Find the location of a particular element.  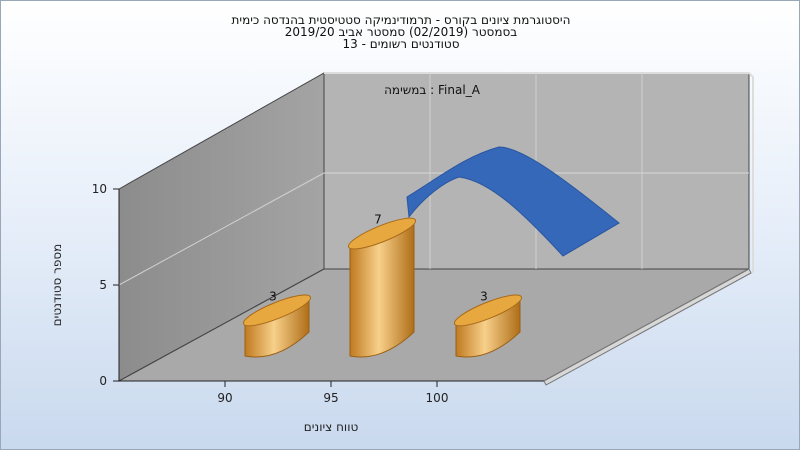

y-axis-label: מספר סטודנטים is located at coordinates (57, 285).